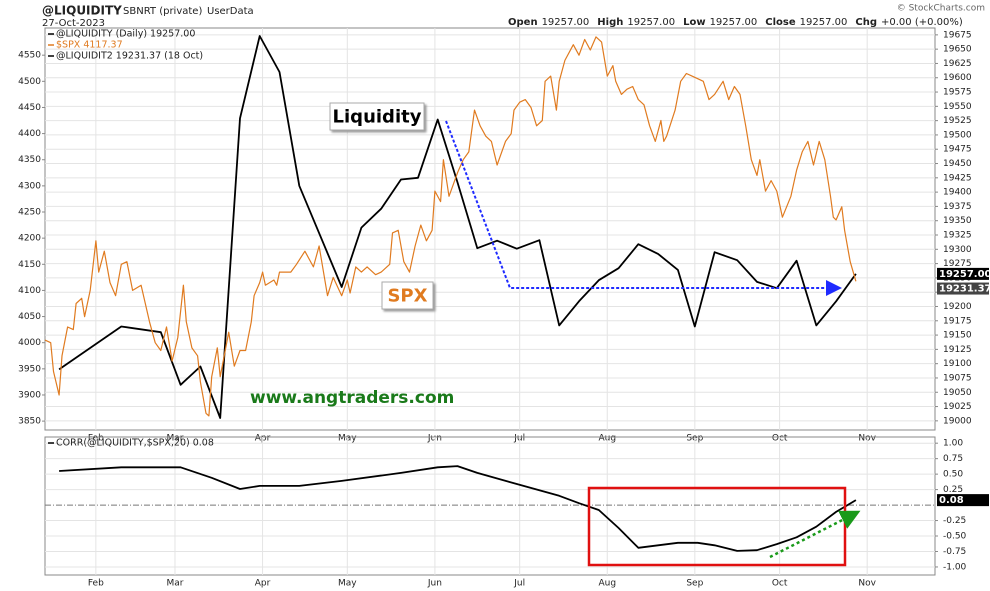 Image resolution: width=990 pixels, height=591 pixels. Describe the element at coordinates (957, 164) in the screenshot. I see `y-tick-label: 19450` at that location.